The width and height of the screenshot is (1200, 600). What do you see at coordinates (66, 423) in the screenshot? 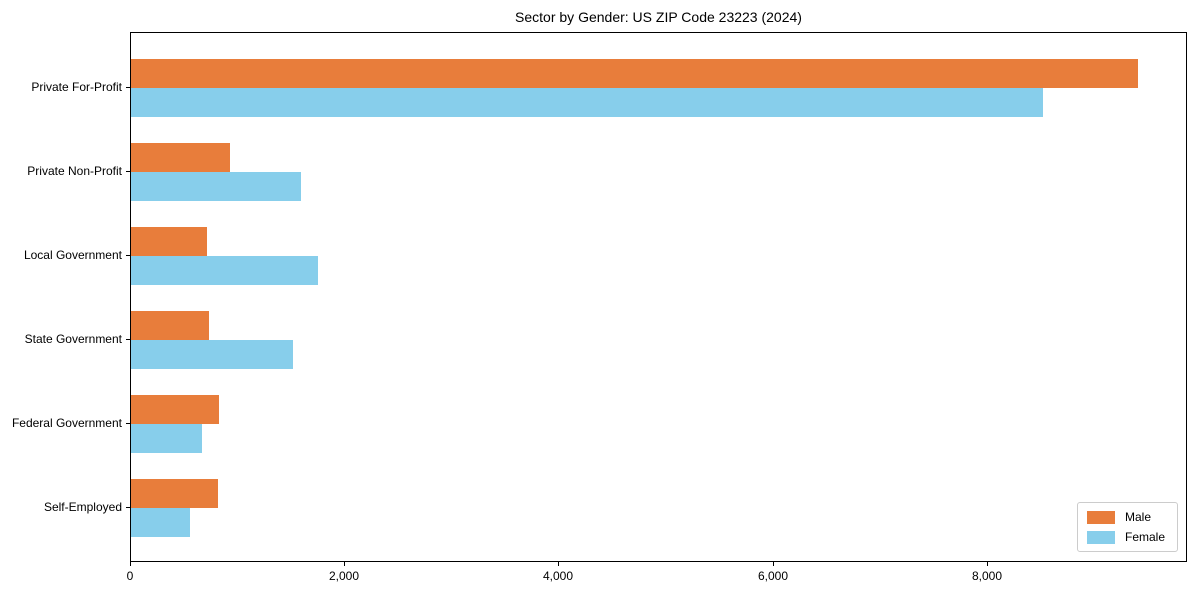
I see `y-tick-label: Federal Government` at bounding box center [66, 423].